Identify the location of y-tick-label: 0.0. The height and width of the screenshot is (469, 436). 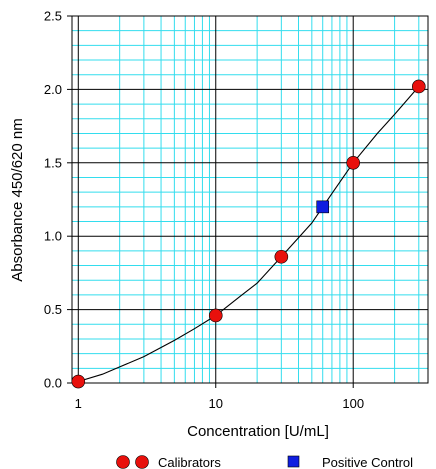
(53, 383).